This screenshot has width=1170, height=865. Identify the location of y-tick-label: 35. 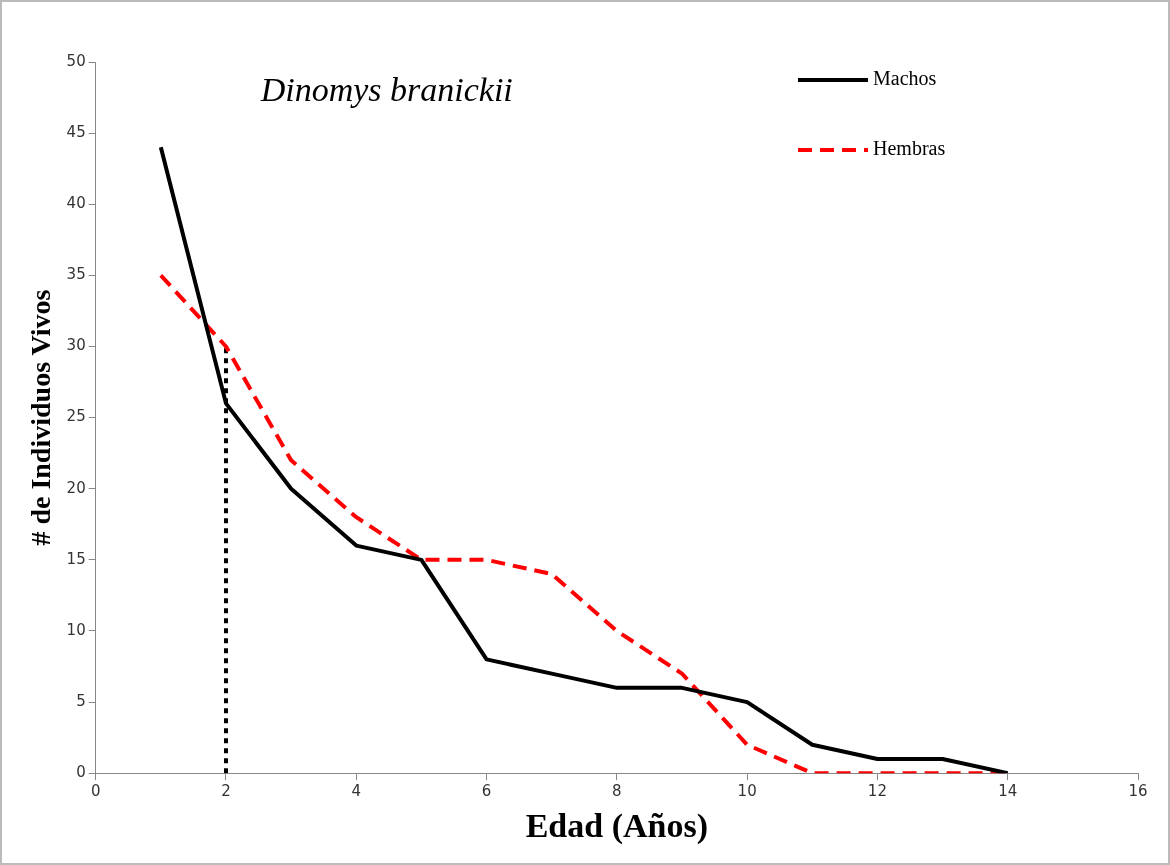
(76, 274).